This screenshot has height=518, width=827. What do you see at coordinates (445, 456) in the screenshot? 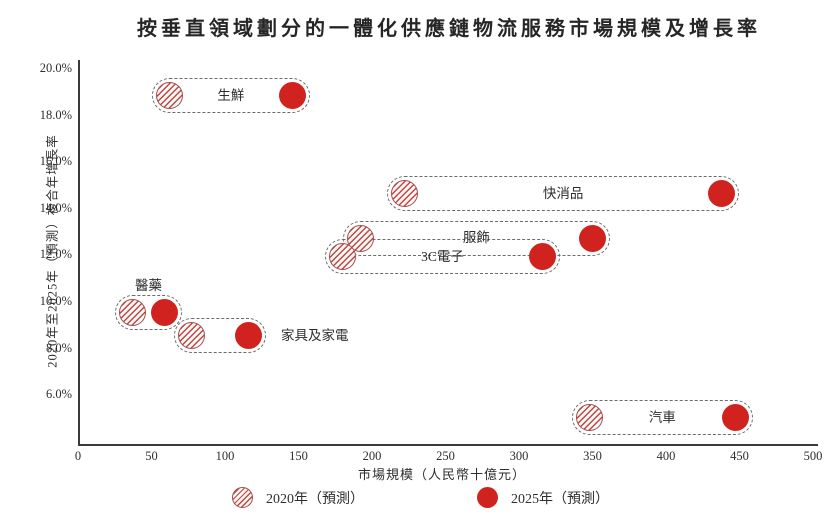
I see `x-tick-label: 250` at bounding box center [445, 456].